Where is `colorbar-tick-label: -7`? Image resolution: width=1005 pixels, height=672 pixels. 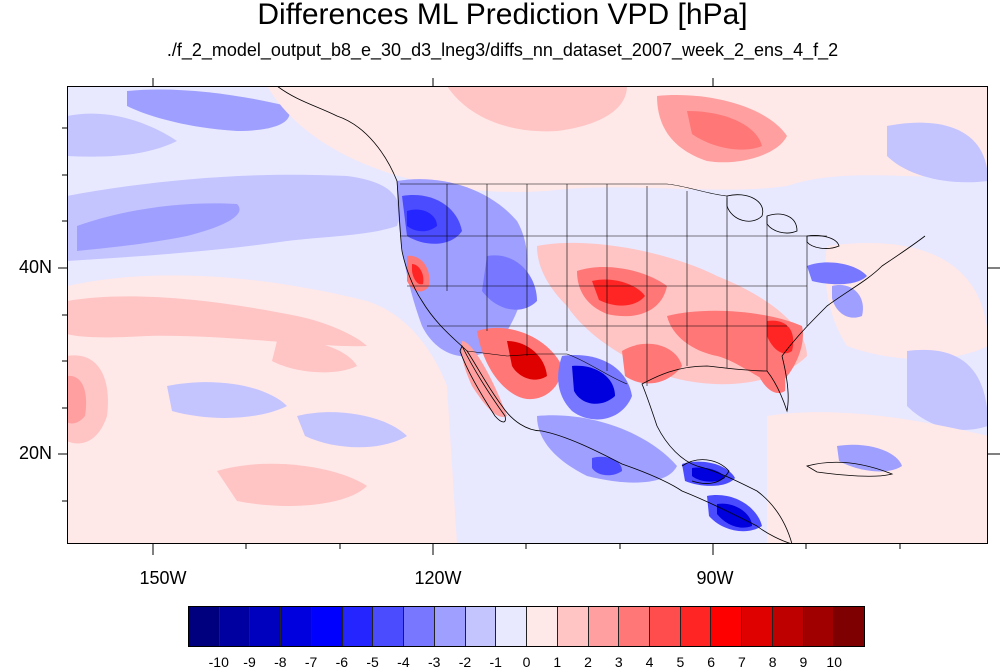 colorbar-tick-label: -7 is located at coordinates (311, 662).